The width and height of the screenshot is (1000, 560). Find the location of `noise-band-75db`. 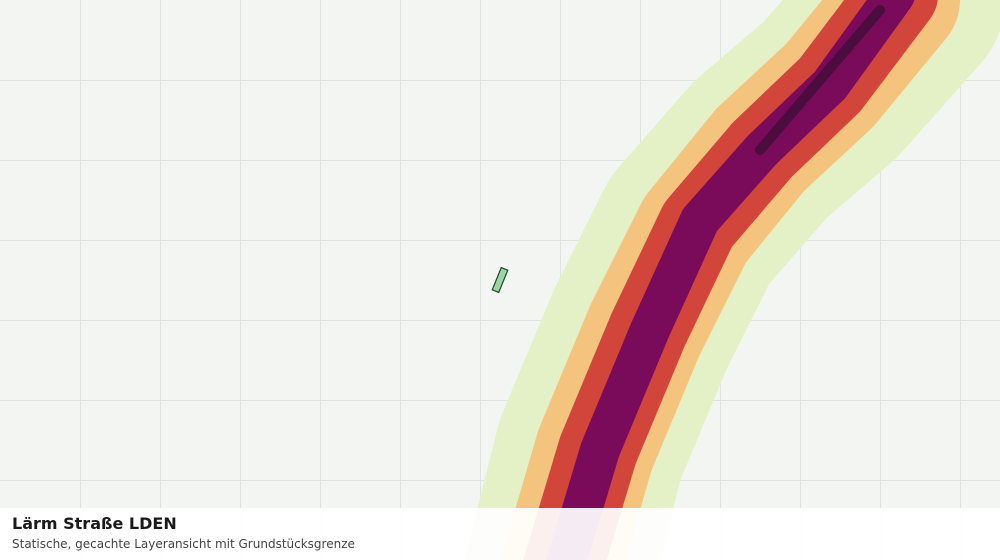

noise-band-75db is located at coordinates (820, 80).